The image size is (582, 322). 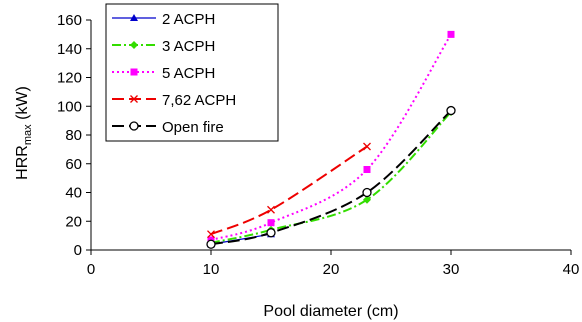 I want to click on legend-swatch-marker-stroke, so click(x=134, y=99).